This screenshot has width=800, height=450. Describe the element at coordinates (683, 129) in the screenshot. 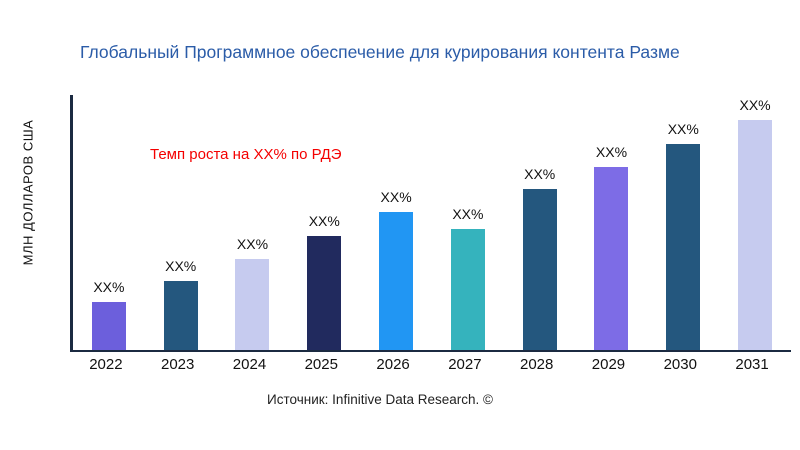

I see `bar-value-label-2030: XX%` at that location.